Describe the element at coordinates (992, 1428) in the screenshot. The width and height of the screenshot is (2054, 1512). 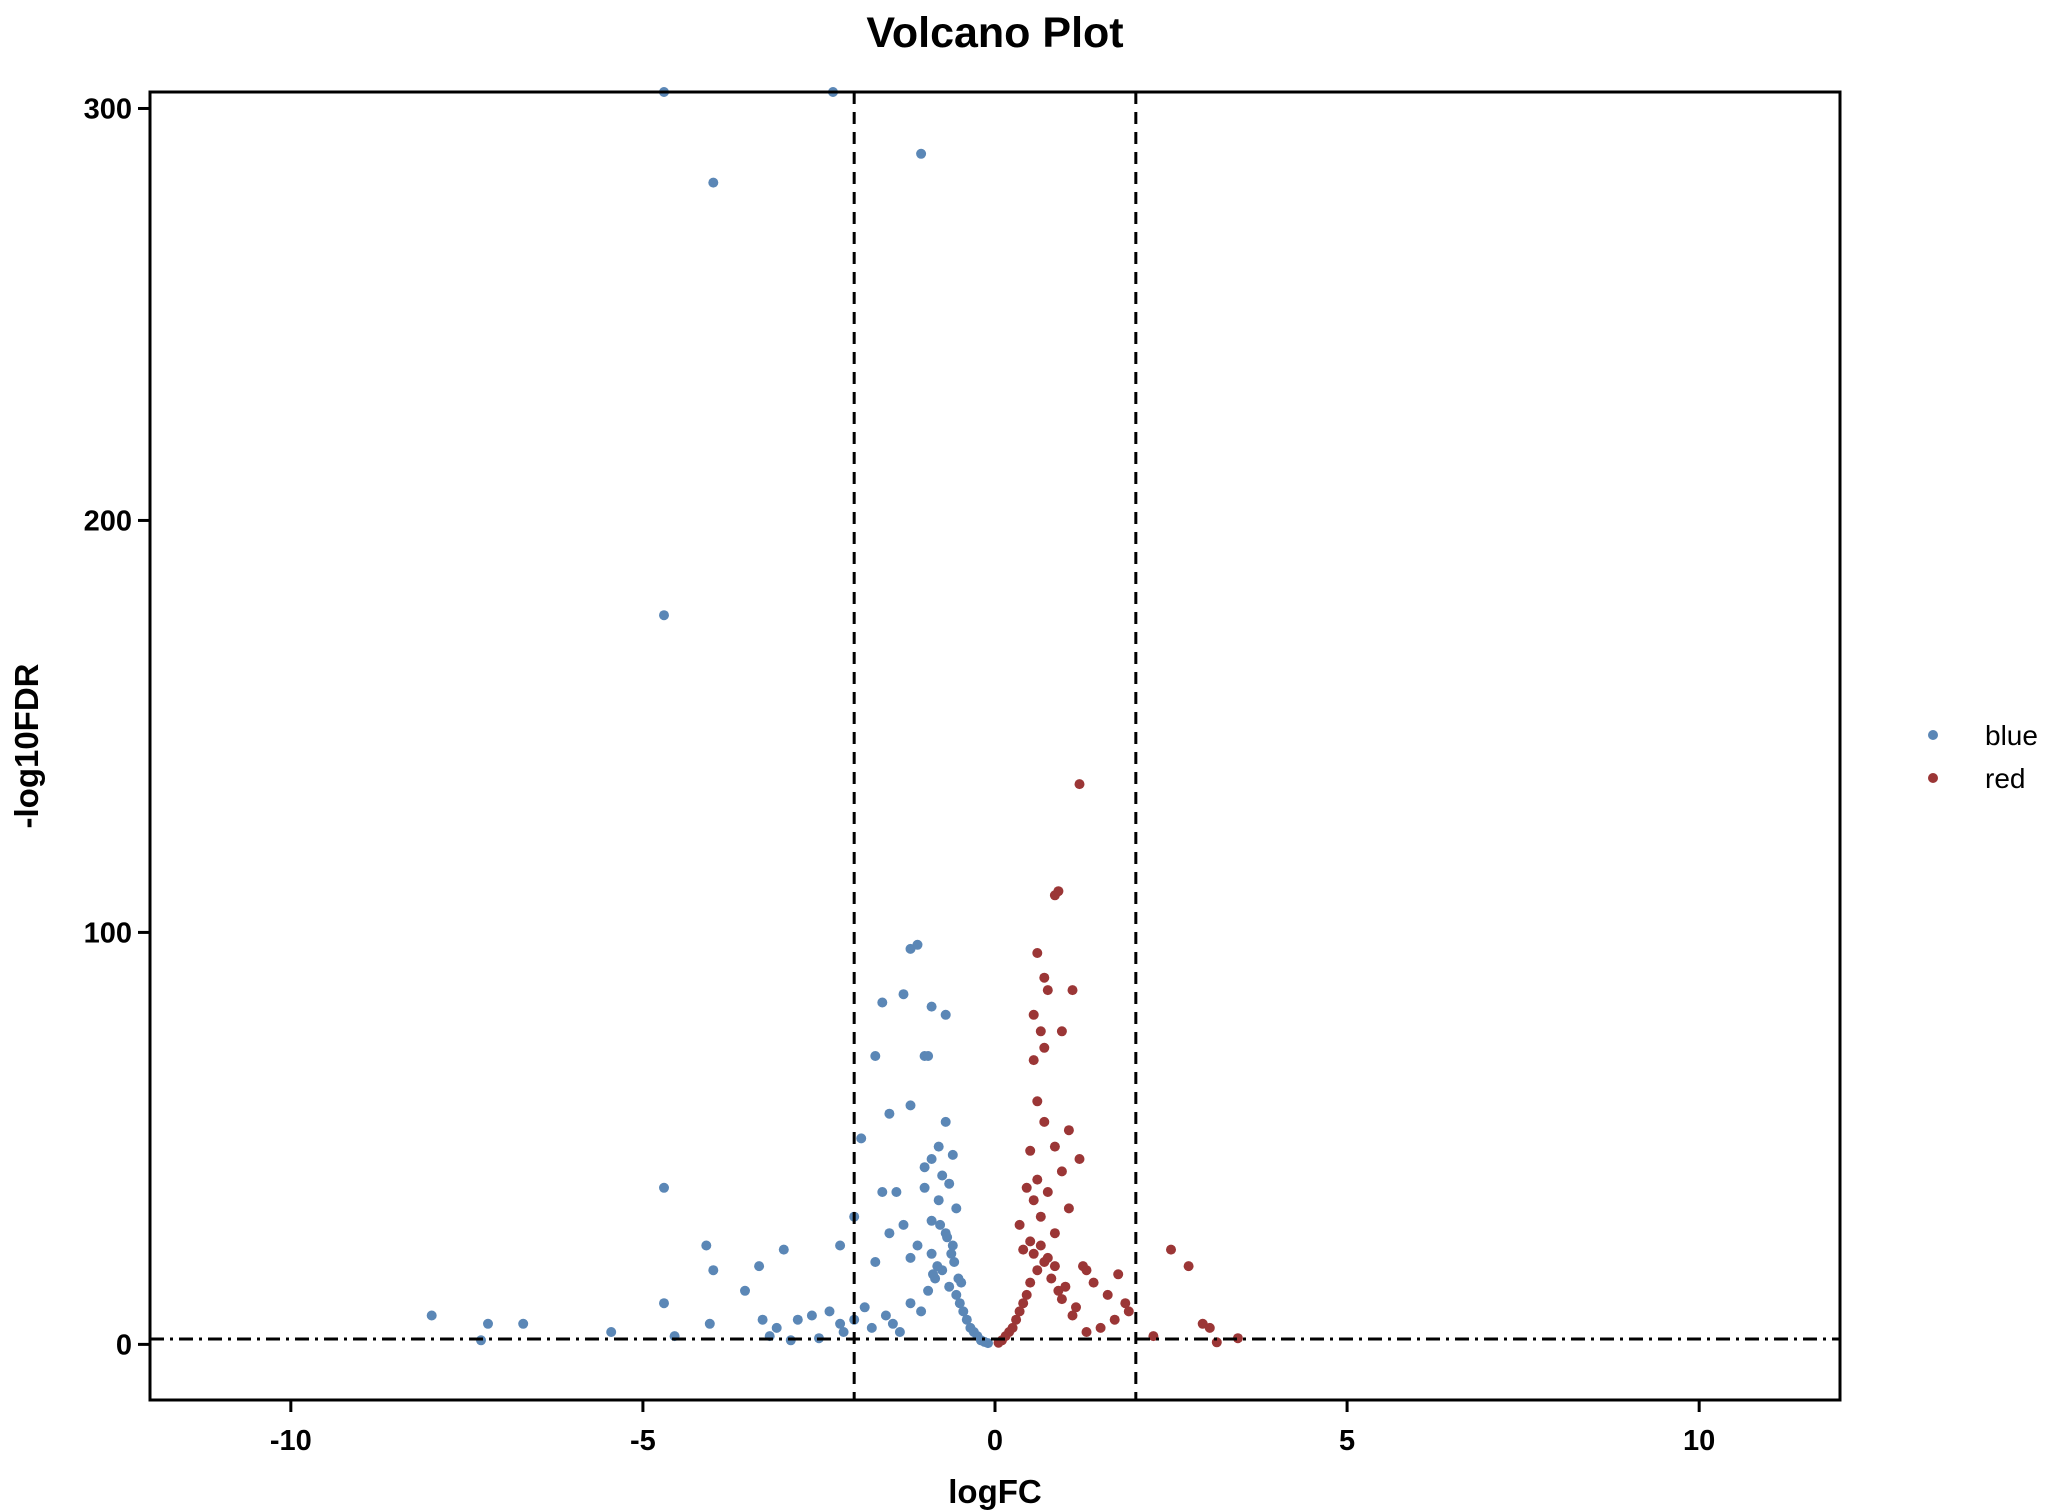
I see `x-axis: -10 -5 0 5 10` at that location.